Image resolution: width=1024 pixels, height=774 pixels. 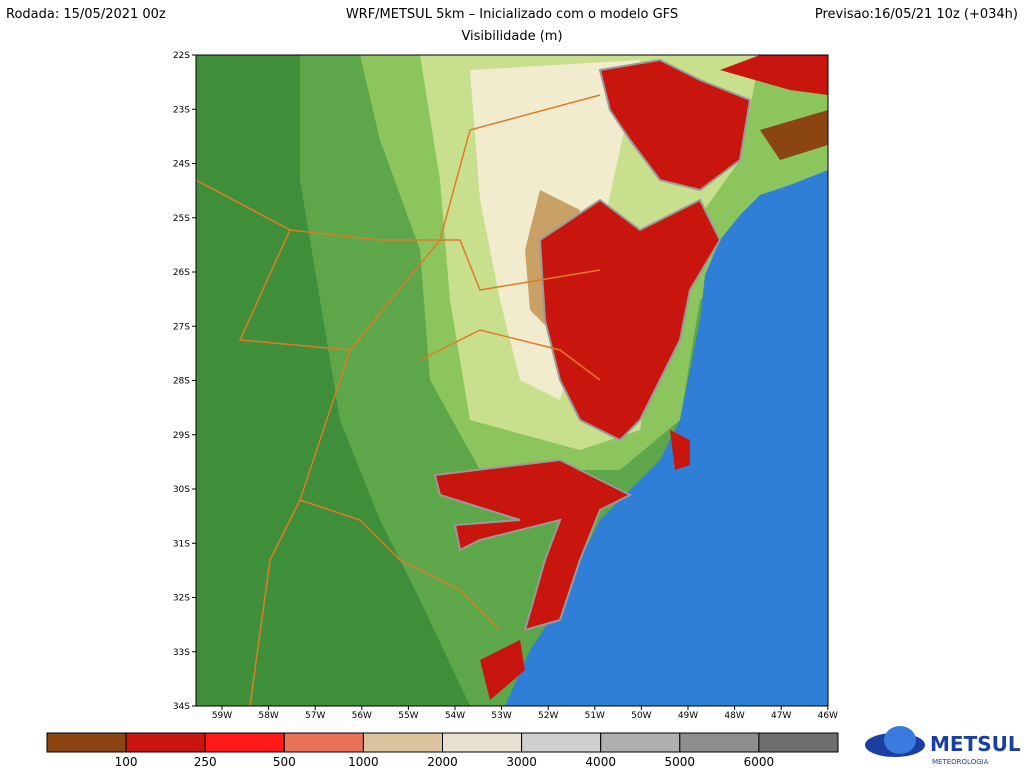 What do you see at coordinates (268, 716) in the screenshot?
I see `lon-label: 58W` at bounding box center [268, 716].